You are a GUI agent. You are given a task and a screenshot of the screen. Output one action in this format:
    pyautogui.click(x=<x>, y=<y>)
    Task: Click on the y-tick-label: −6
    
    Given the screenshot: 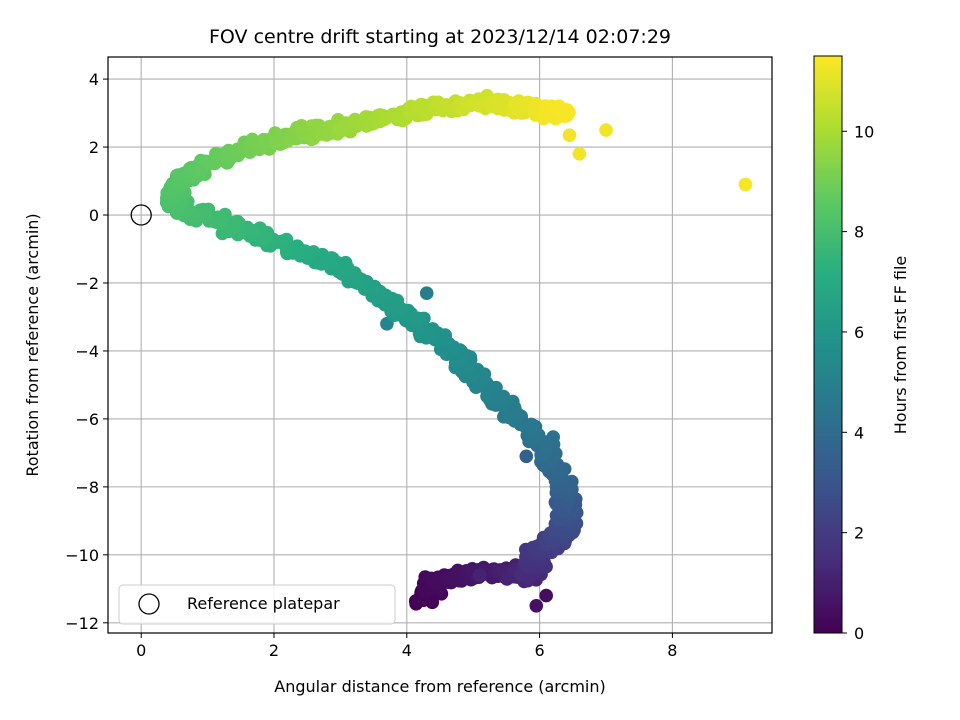 What is the action you would take?
    pyautogui.click(x=87, y=419)
    